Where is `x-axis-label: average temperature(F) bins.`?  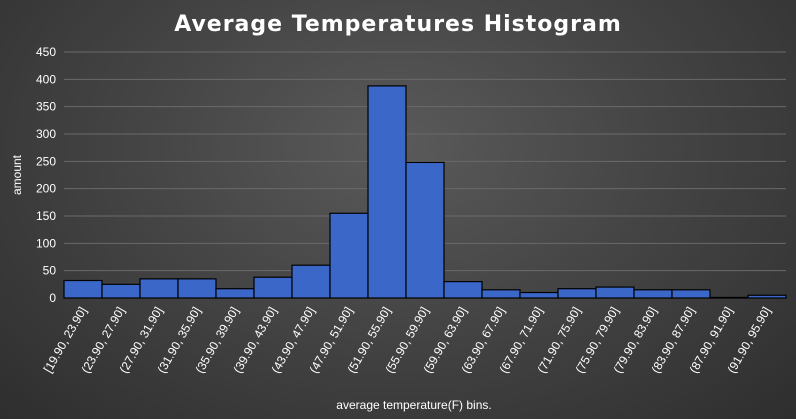
x-axis-label: average temperature(F) bins. is located at coordinates (413, 405).